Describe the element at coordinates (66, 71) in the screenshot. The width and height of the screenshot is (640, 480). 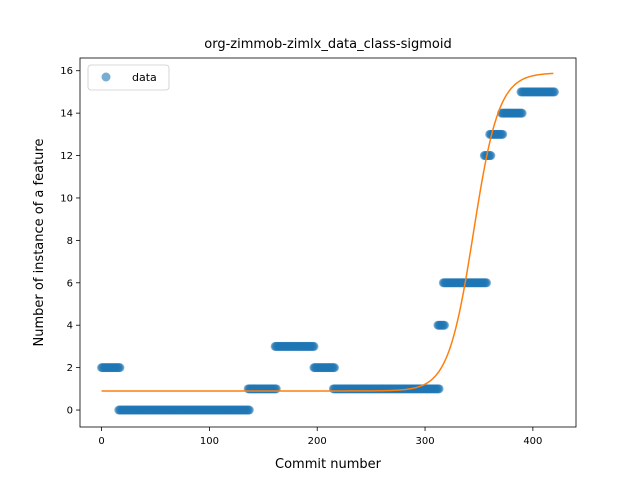
I see `y-tick-label: 16` at that location.